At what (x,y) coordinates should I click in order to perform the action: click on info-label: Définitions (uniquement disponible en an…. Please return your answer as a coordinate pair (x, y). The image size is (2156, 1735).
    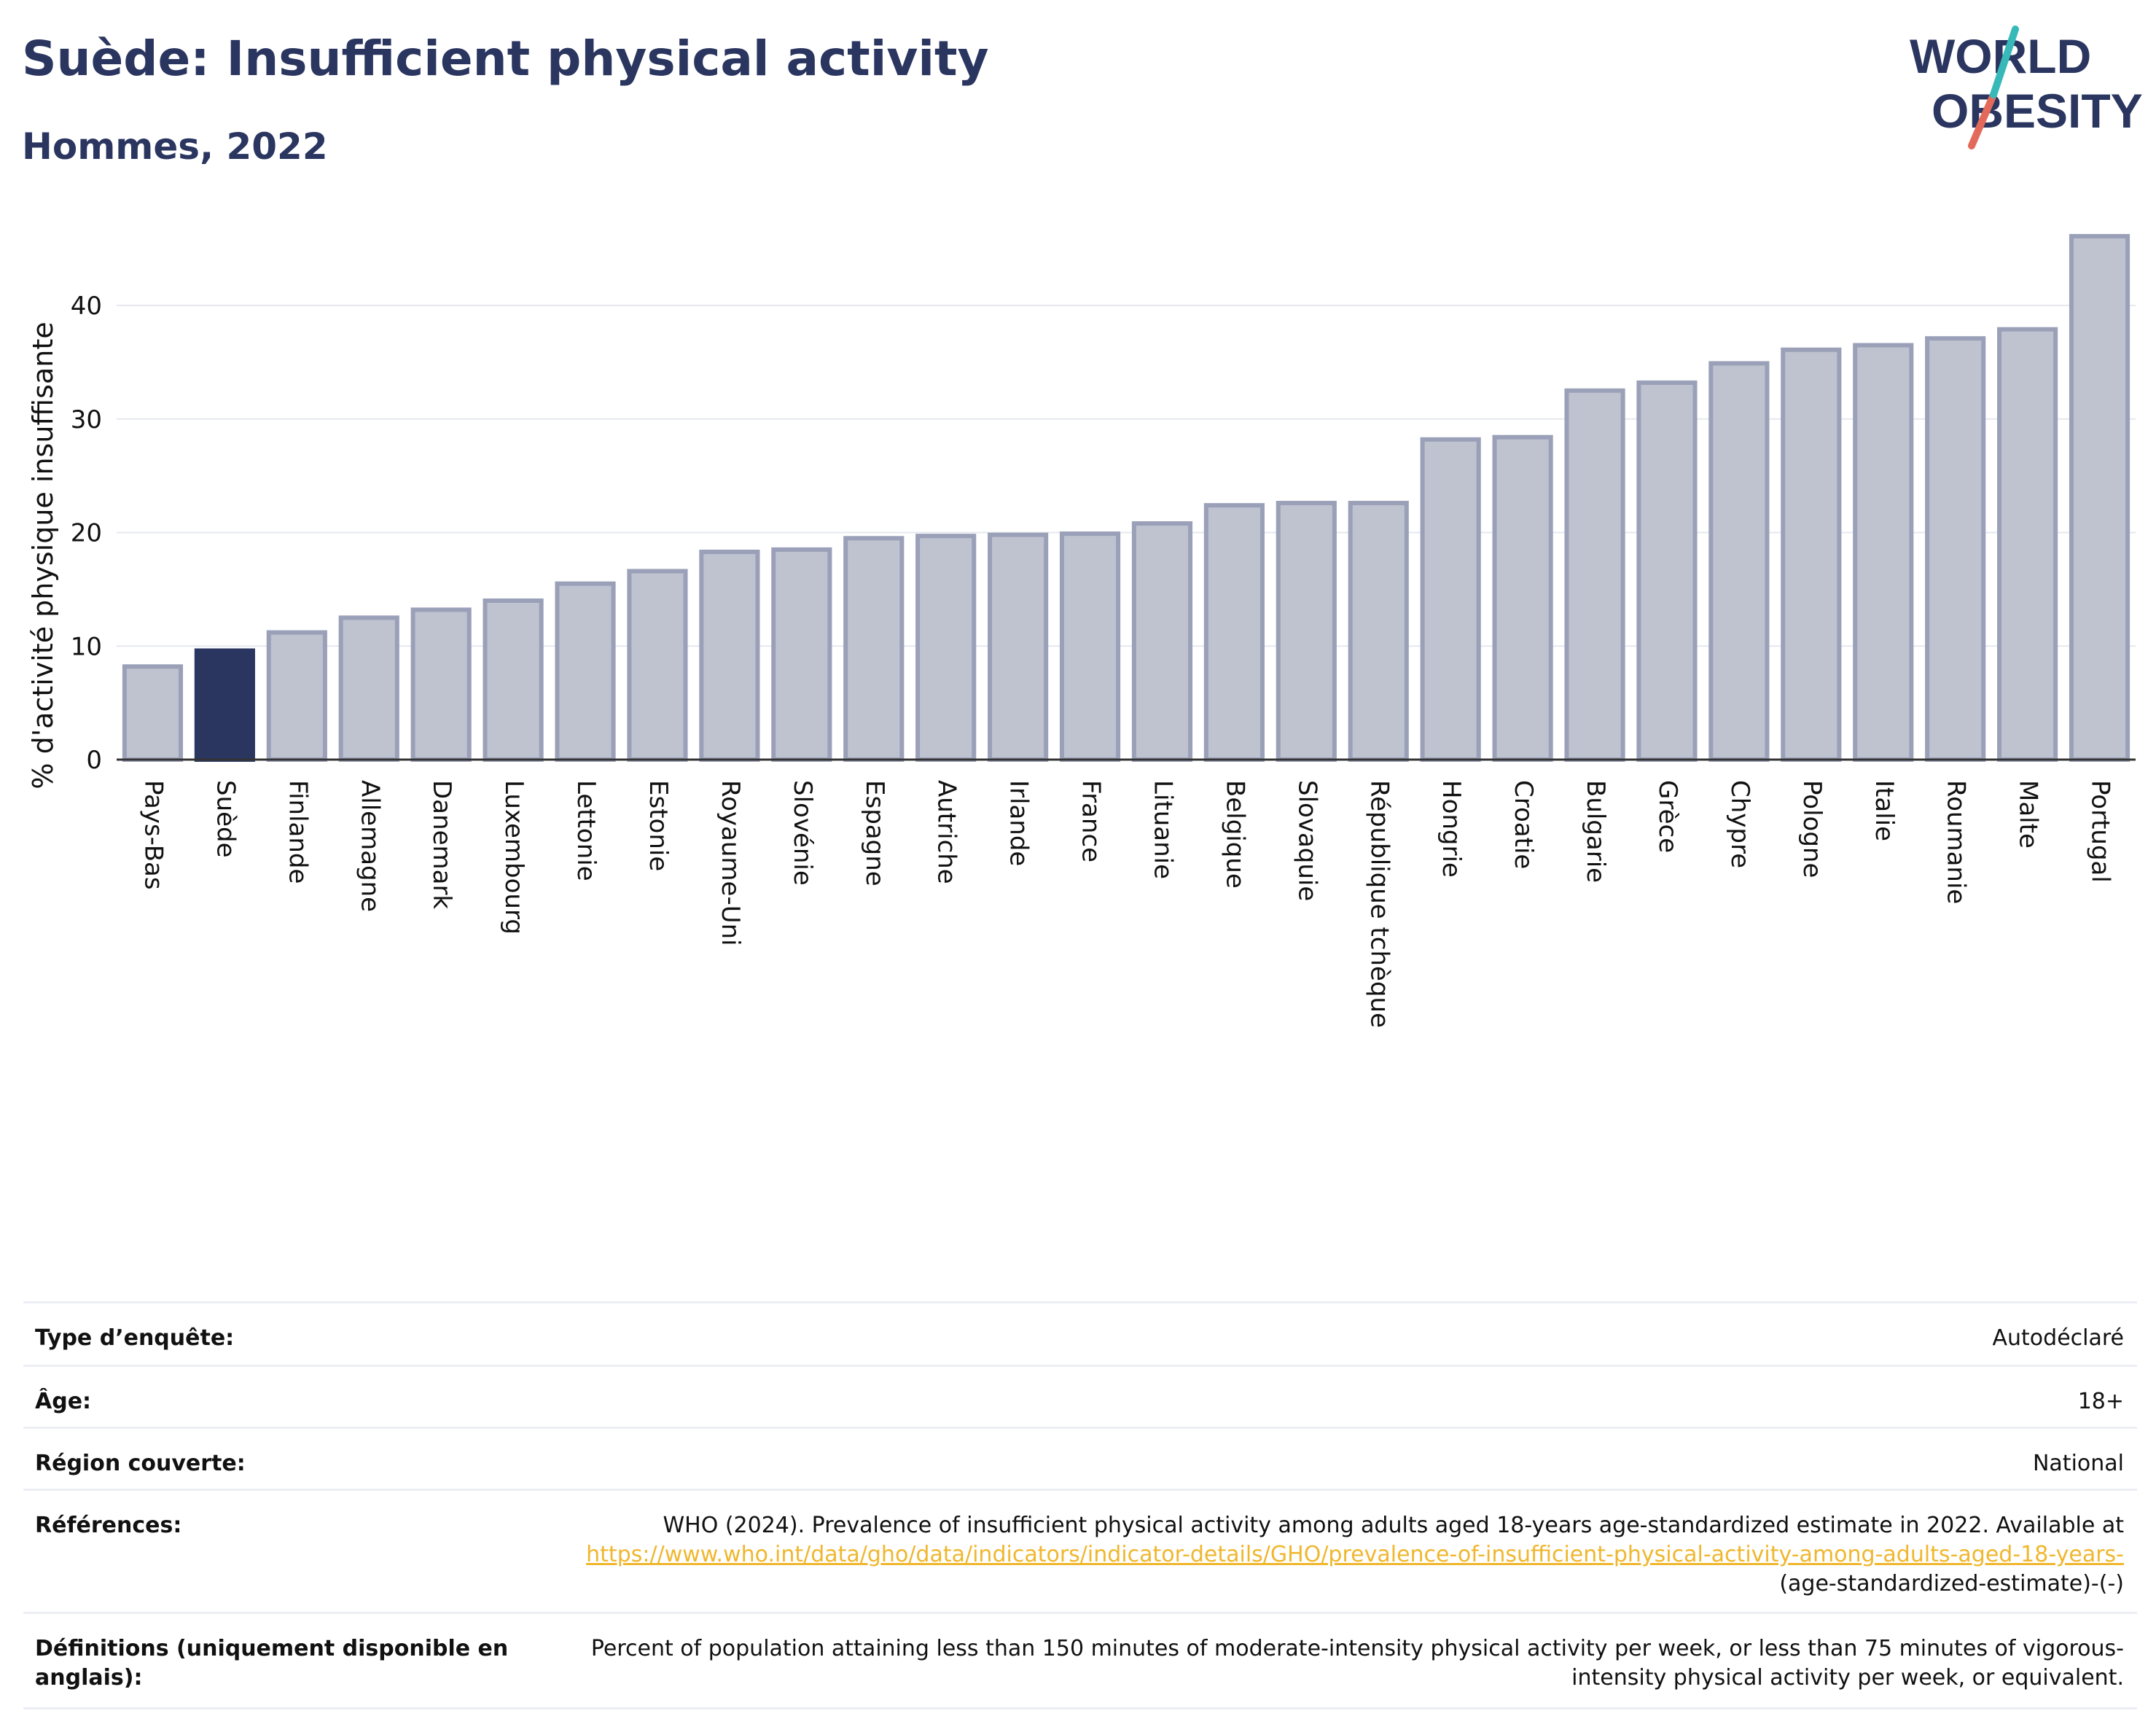
    Looking at the image, I should click on (272, 1663).